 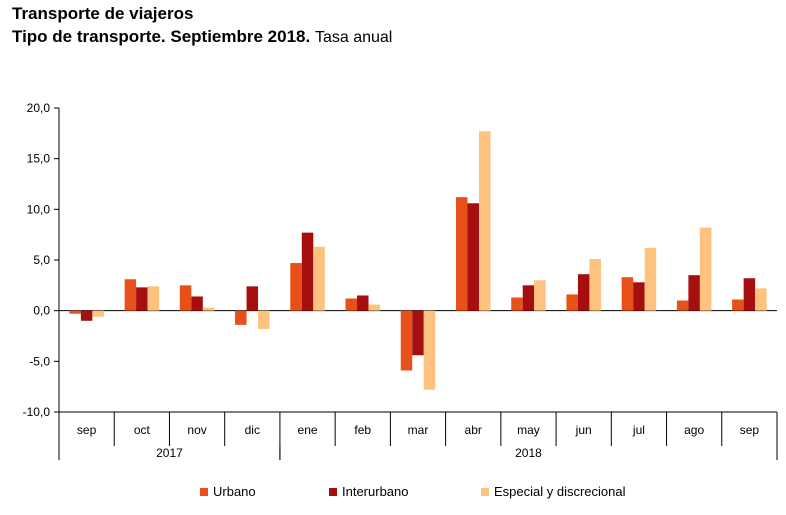 What do you see at coordinates (560, 491) in the screenshot?
I see `legend-label-especial: Especial y discrecional` at bounding box center [560, 491].